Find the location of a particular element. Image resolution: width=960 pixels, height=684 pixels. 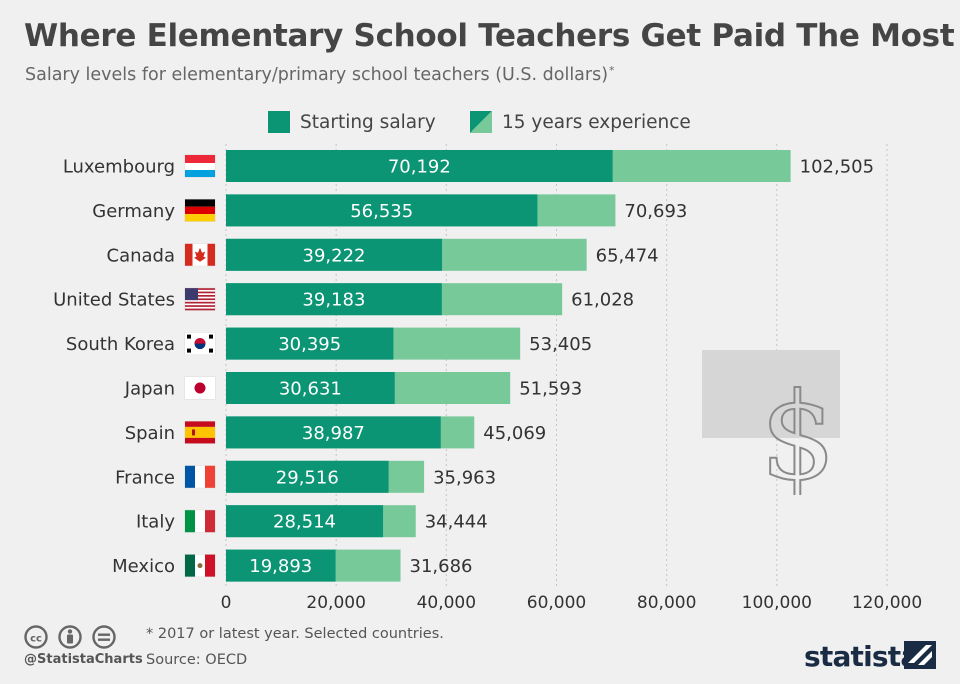

flag-japan-icon is located at coordinates (200, 388).